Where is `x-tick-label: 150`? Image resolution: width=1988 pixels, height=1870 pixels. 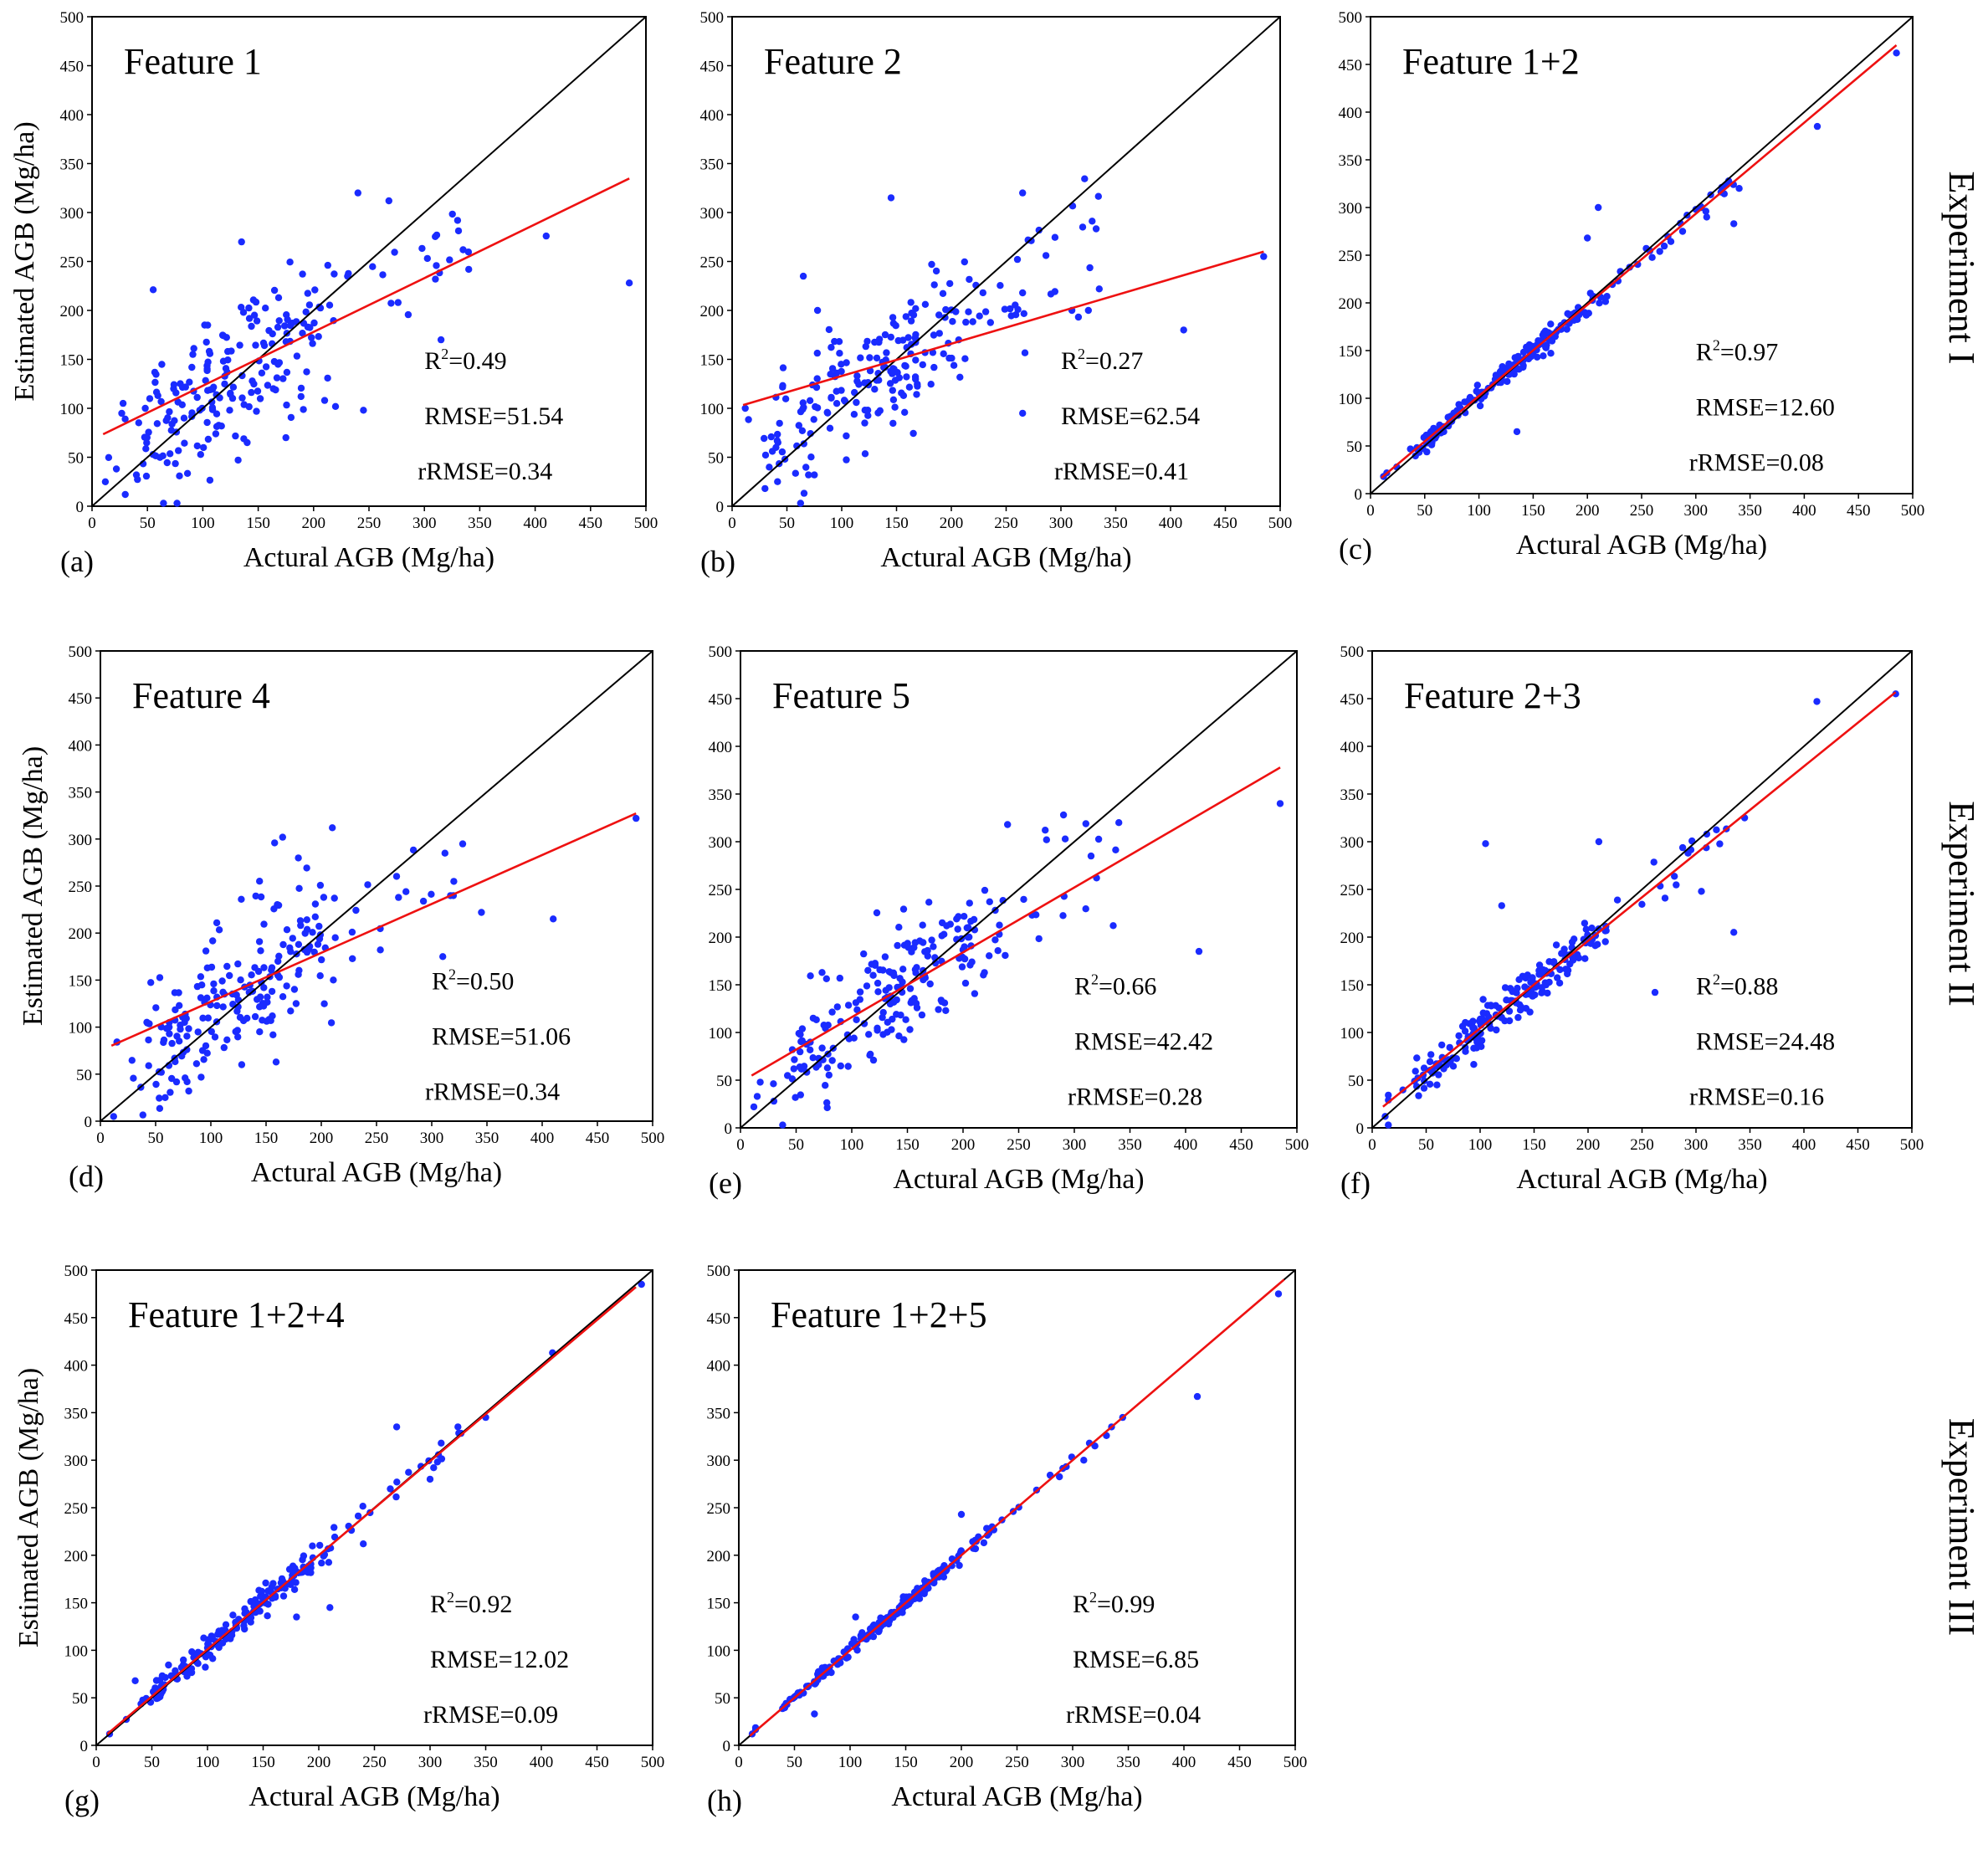 x-tick-label: 150 is located at coordinates (896, 523).